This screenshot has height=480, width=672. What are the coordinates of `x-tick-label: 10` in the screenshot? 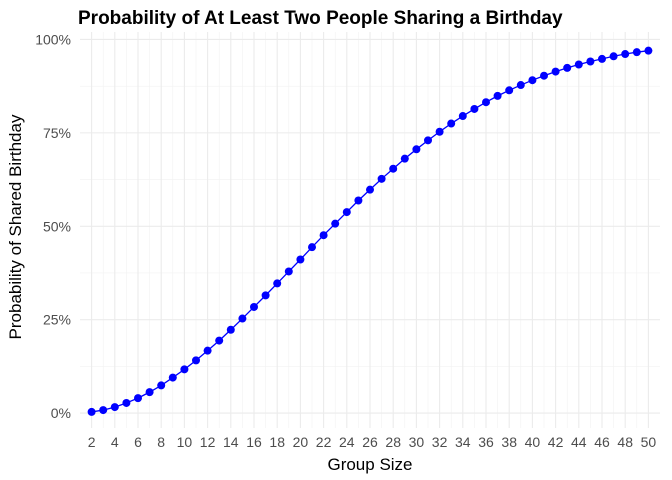 It's located at (185, 442).